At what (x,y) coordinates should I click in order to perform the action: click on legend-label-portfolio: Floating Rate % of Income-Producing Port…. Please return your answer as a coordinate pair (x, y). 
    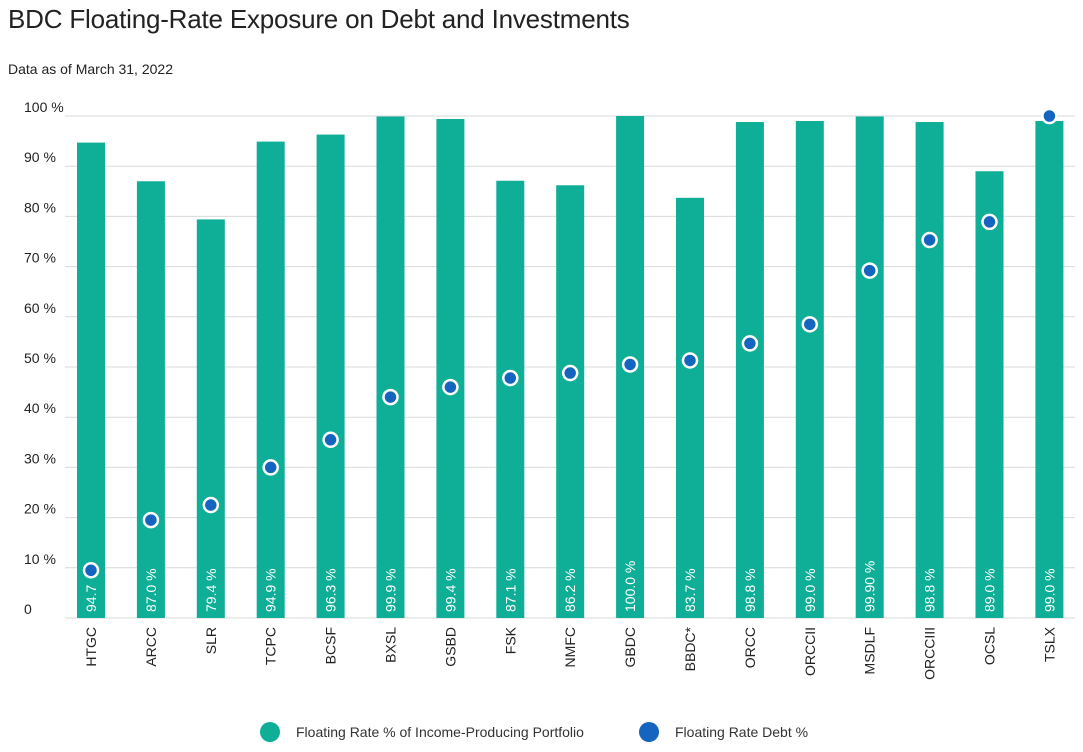
    Looking at the image, I should click on (440, 732).